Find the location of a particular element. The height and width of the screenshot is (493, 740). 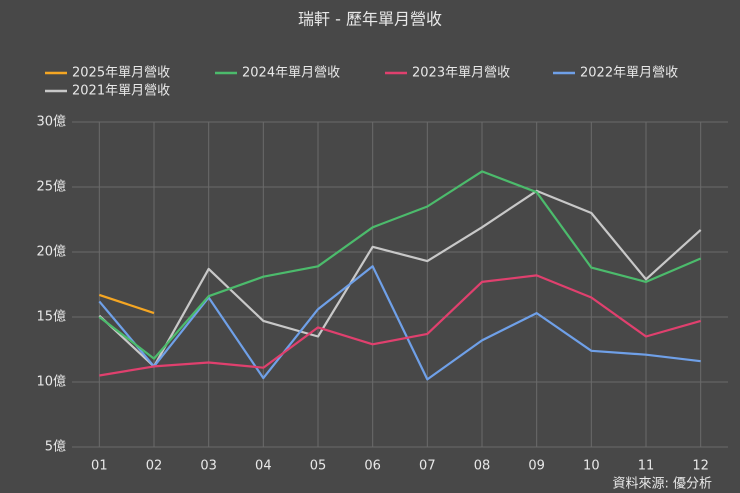

x-tick-label: 09 is located at coordinates (536, 466).